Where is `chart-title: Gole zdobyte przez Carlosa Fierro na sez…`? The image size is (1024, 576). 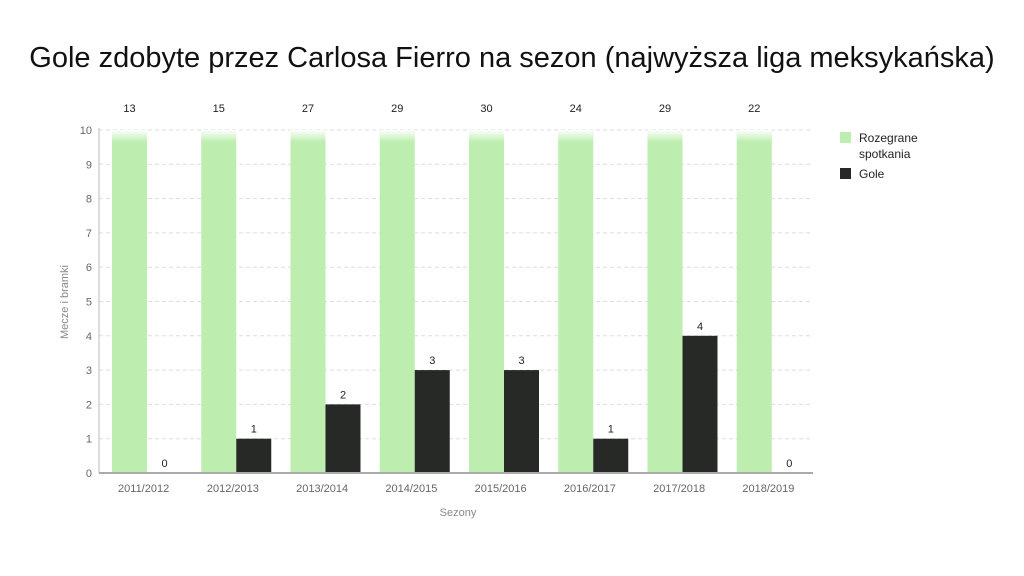
chart-title: Gole zdobyte przez Carlosa Fierro na sez… is located at coordinates (512, 58).